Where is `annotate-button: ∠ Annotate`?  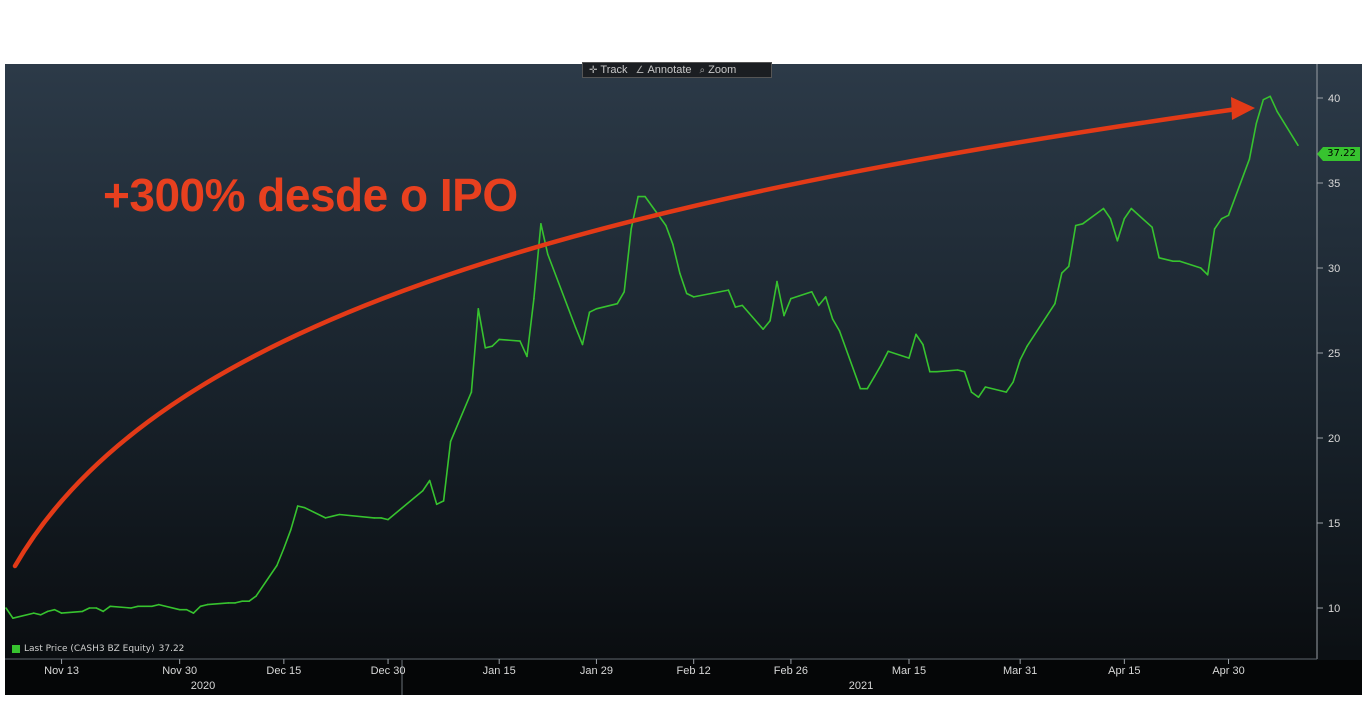
annotate-button: ∠ Annotate is located at coordinates (663, 70).